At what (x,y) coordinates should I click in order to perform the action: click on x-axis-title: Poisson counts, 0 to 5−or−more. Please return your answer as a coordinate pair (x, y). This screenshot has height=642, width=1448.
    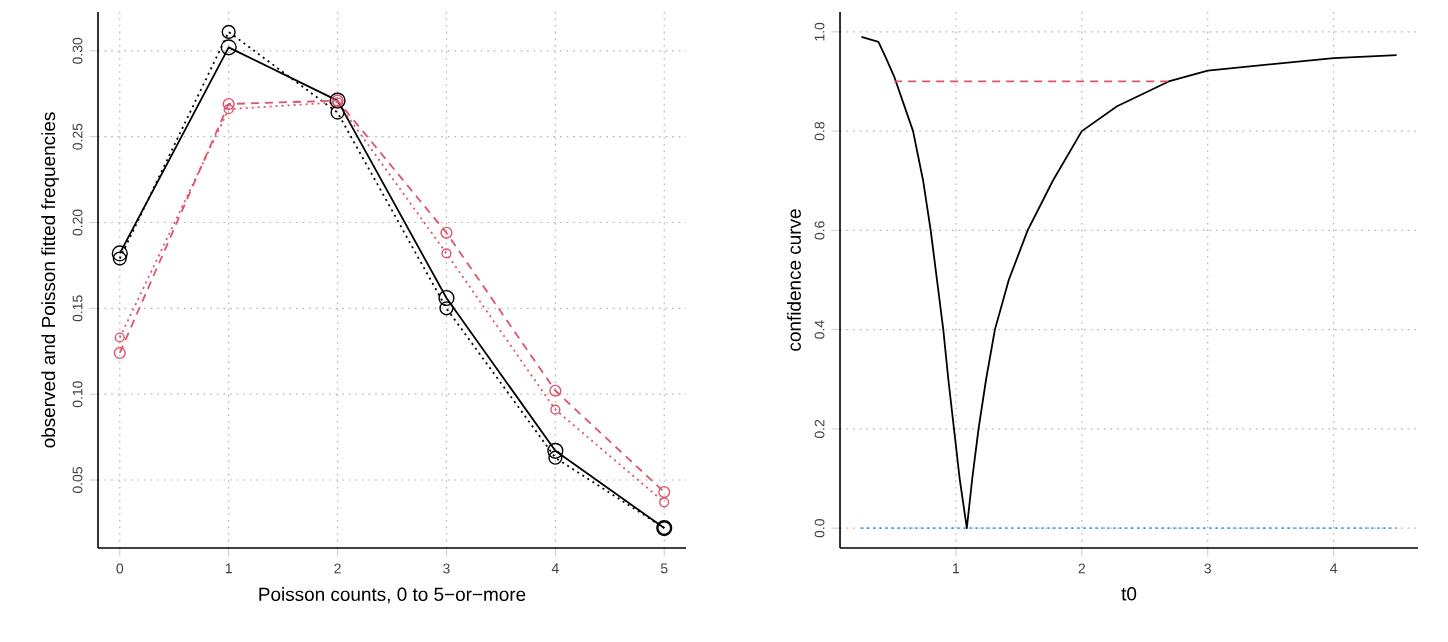
    Looking at the image, I should click on (392, 595).